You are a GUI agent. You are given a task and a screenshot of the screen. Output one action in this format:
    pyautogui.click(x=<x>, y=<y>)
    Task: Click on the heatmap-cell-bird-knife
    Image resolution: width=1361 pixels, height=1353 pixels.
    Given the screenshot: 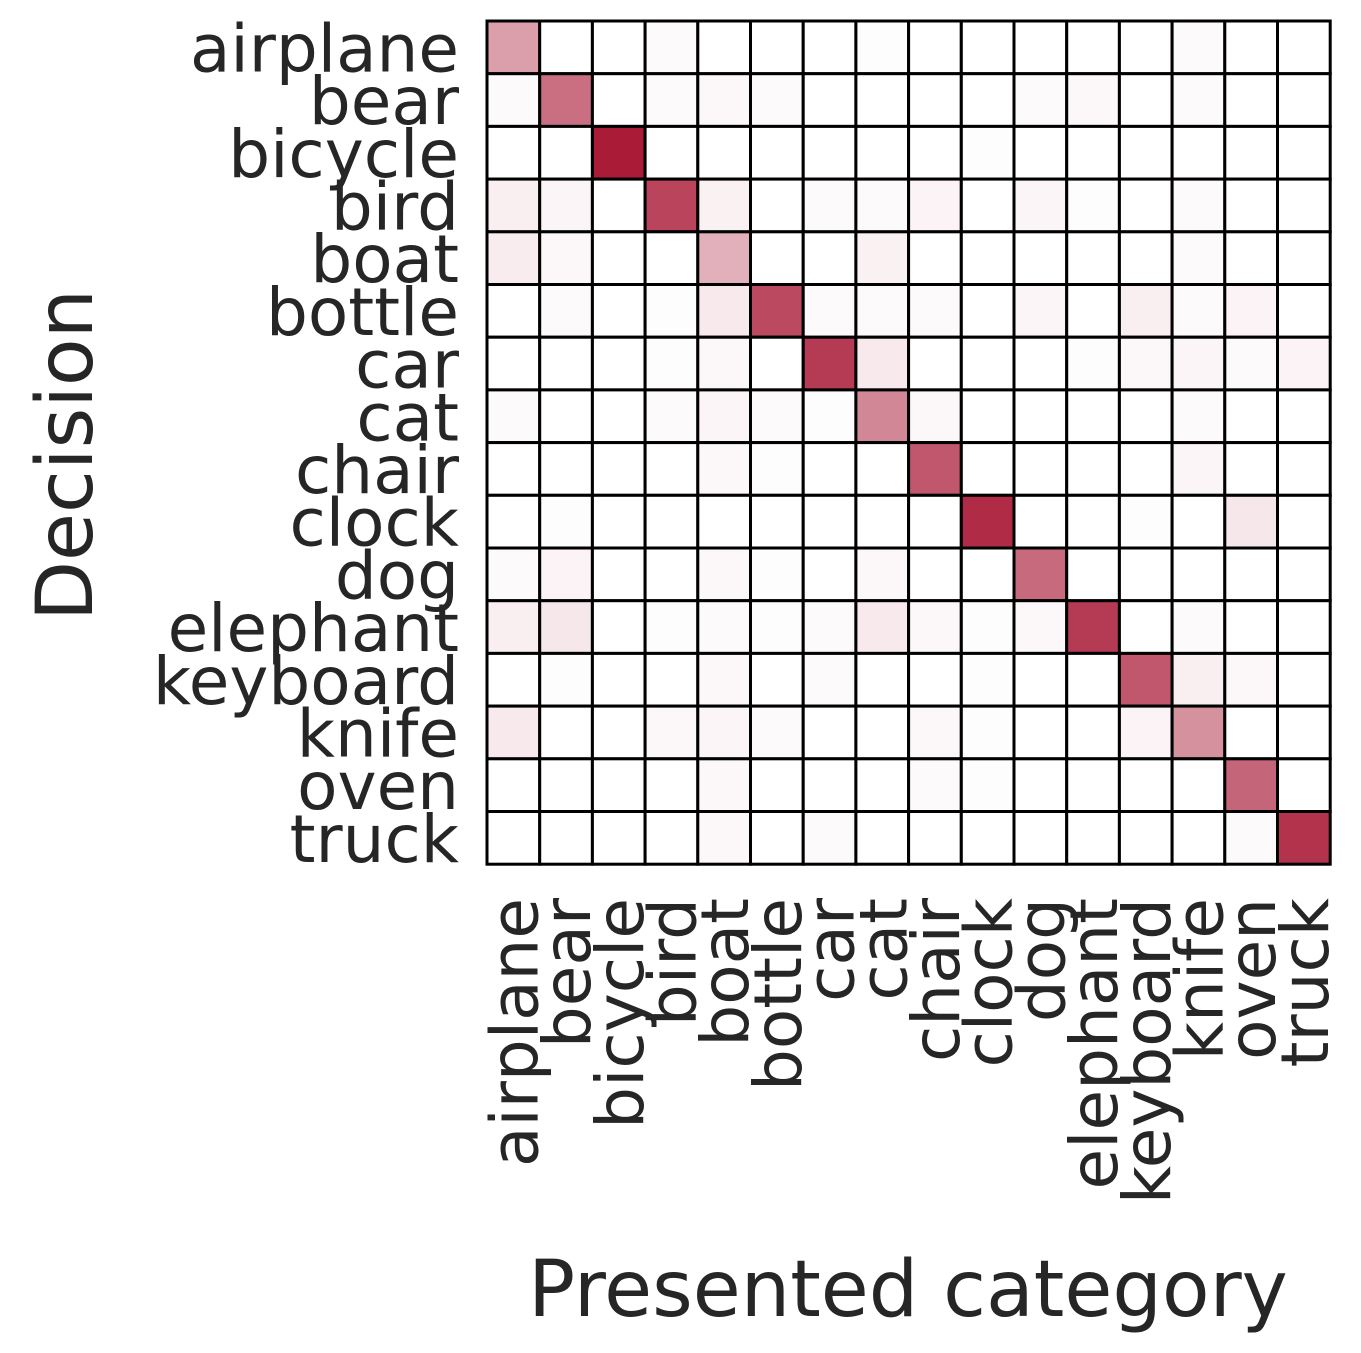 What is the action you would take?
    pyautogui.click(x=1198, y=205)
    